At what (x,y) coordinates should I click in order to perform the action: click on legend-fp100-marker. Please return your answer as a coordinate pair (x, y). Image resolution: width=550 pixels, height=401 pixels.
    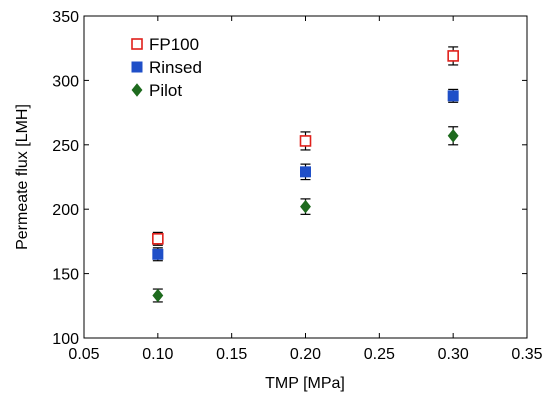
    Looking at the image, I should click on (137, 44).